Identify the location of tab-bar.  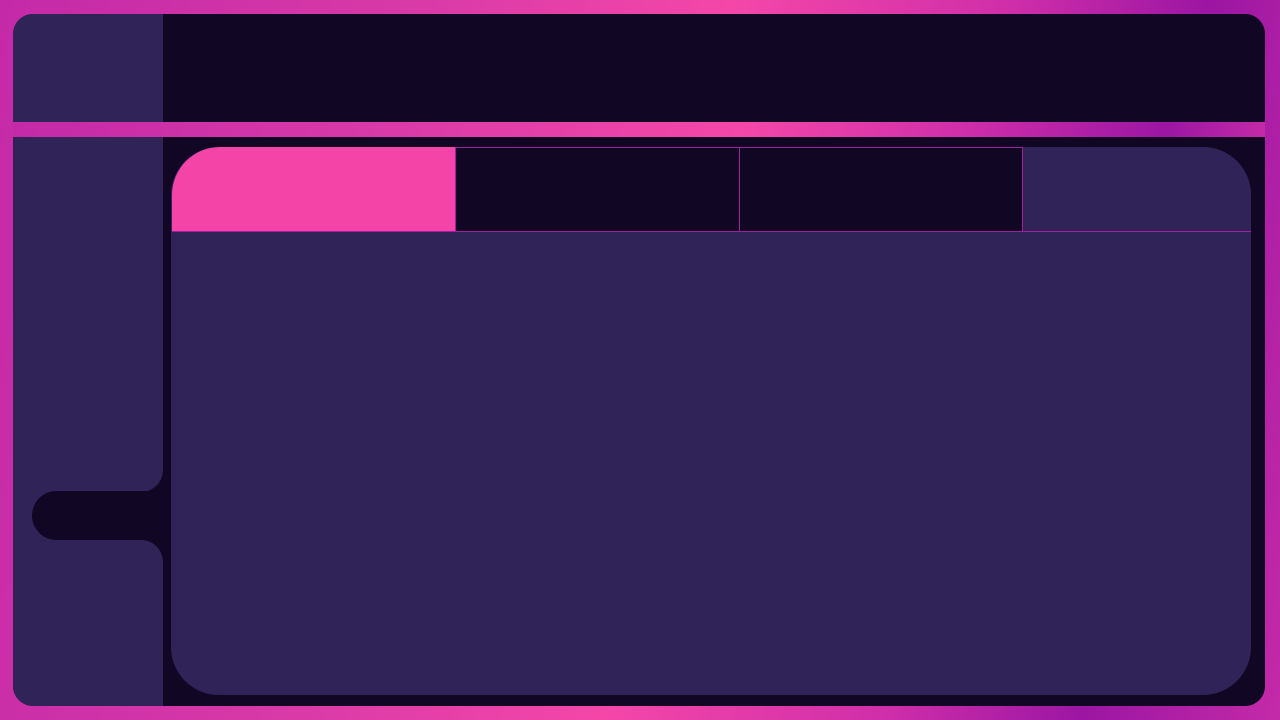
(711, 189).